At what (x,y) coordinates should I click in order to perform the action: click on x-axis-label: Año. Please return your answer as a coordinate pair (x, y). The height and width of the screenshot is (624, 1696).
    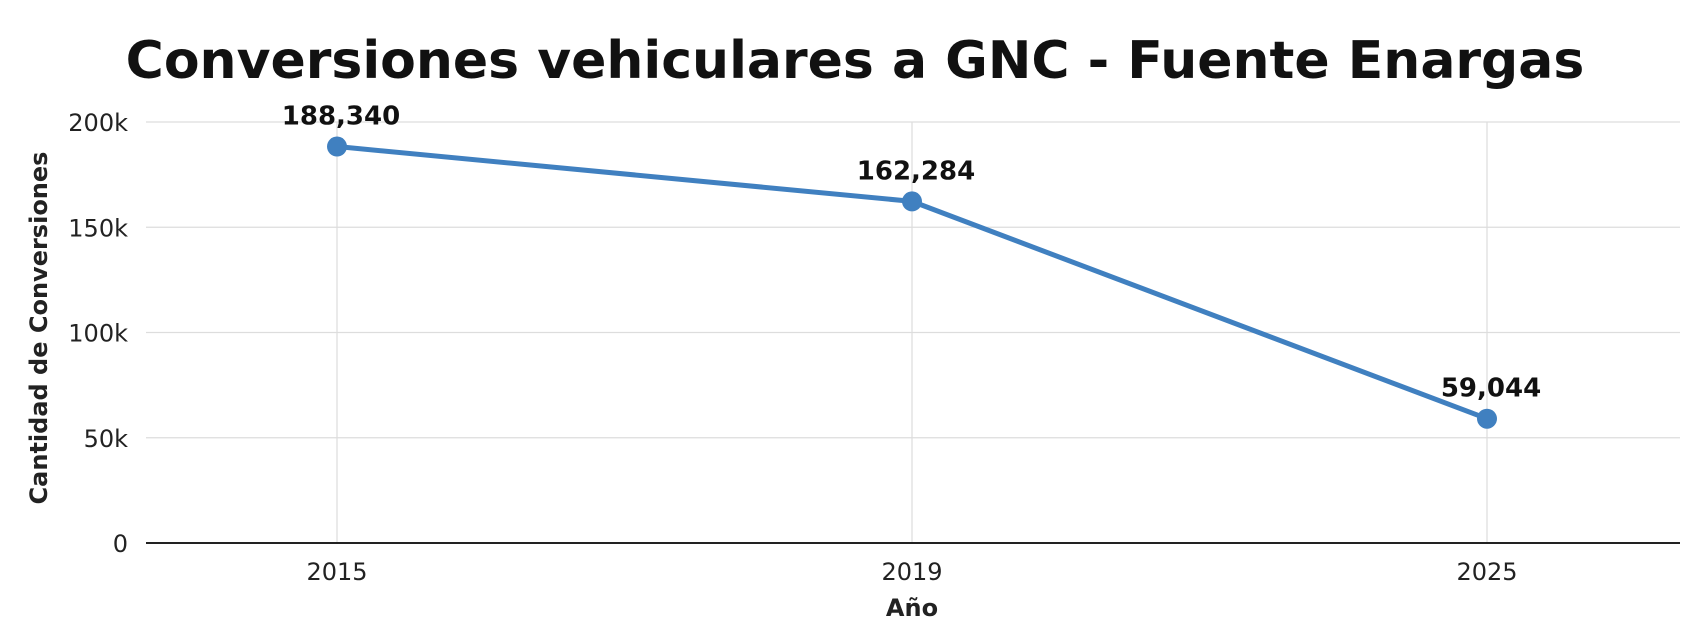
    Looking at the image, I should click on (912, 608).